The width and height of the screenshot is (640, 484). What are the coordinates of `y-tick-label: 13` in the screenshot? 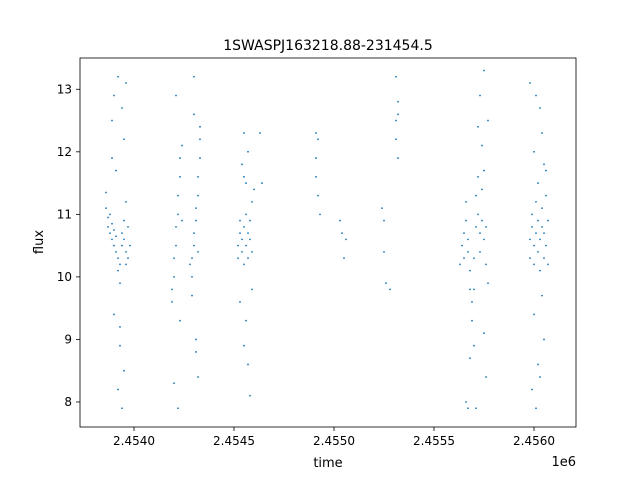 It's located at (64, 89).